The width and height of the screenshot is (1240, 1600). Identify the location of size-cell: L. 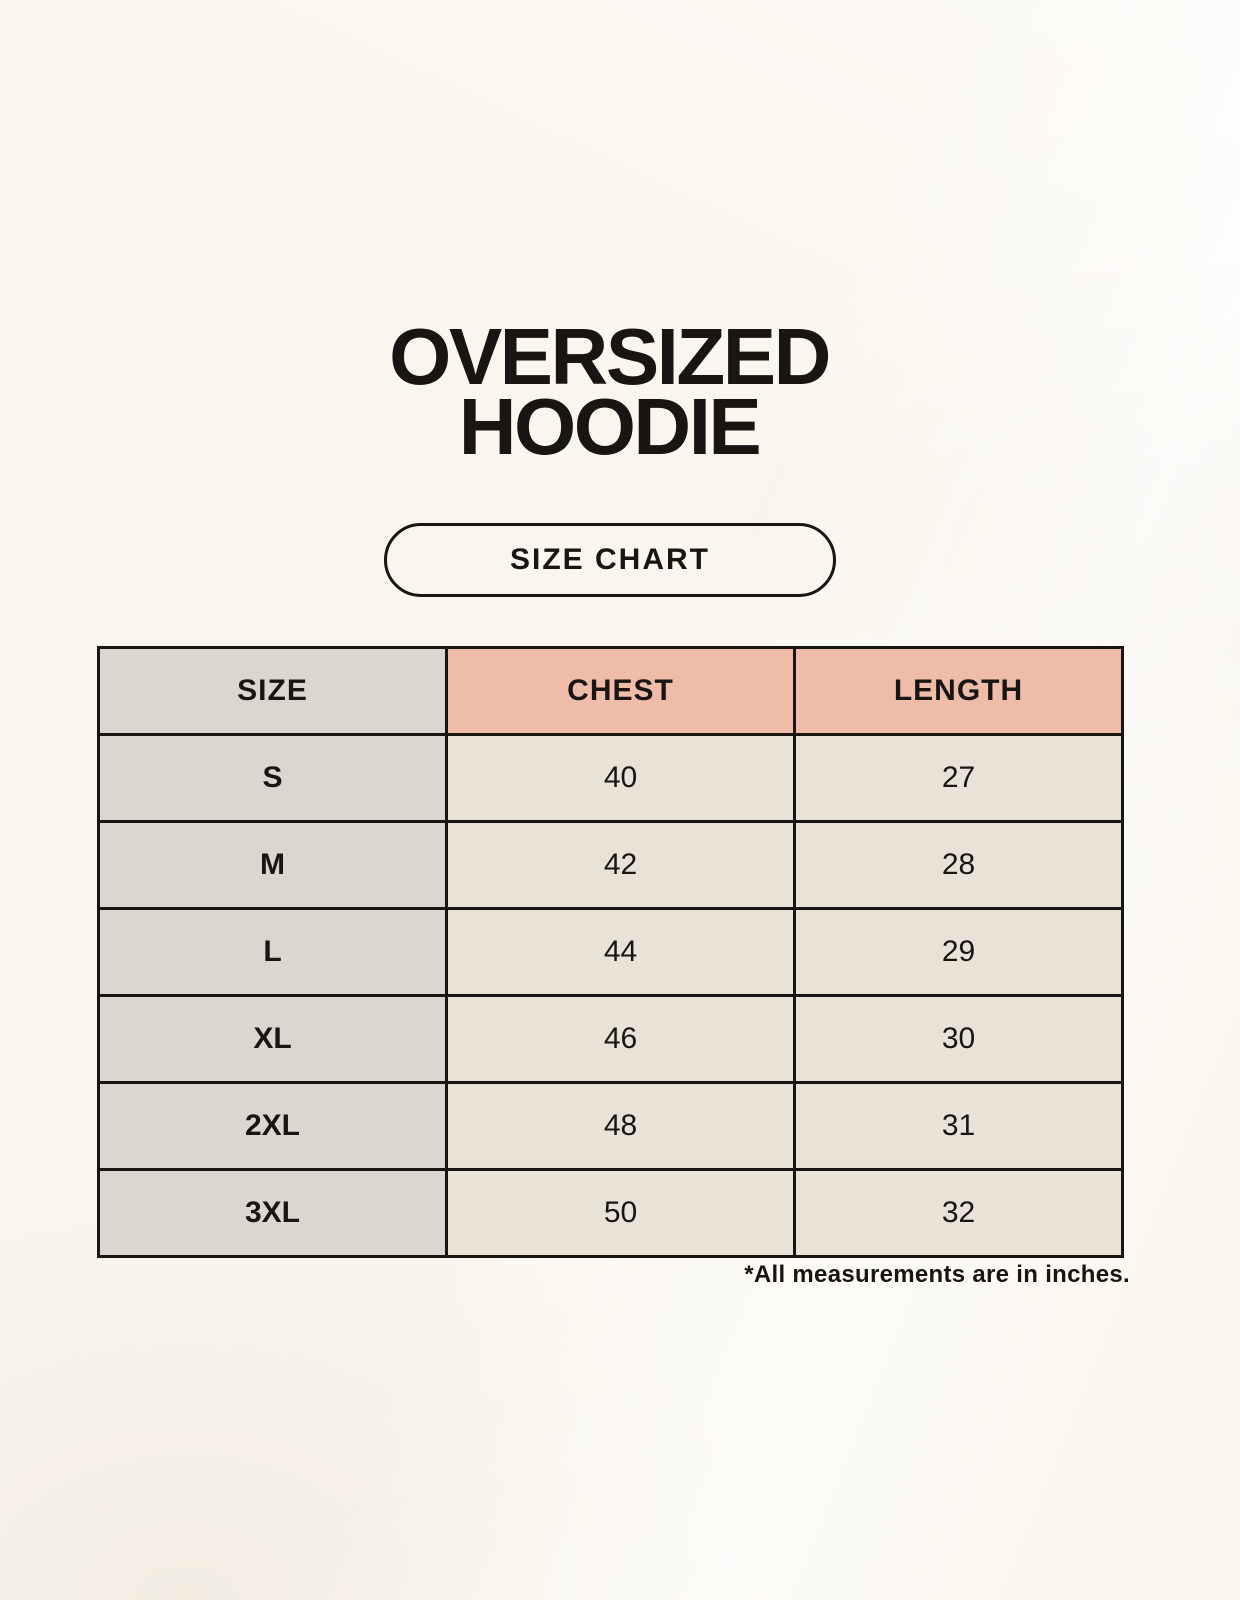
(272, 952).